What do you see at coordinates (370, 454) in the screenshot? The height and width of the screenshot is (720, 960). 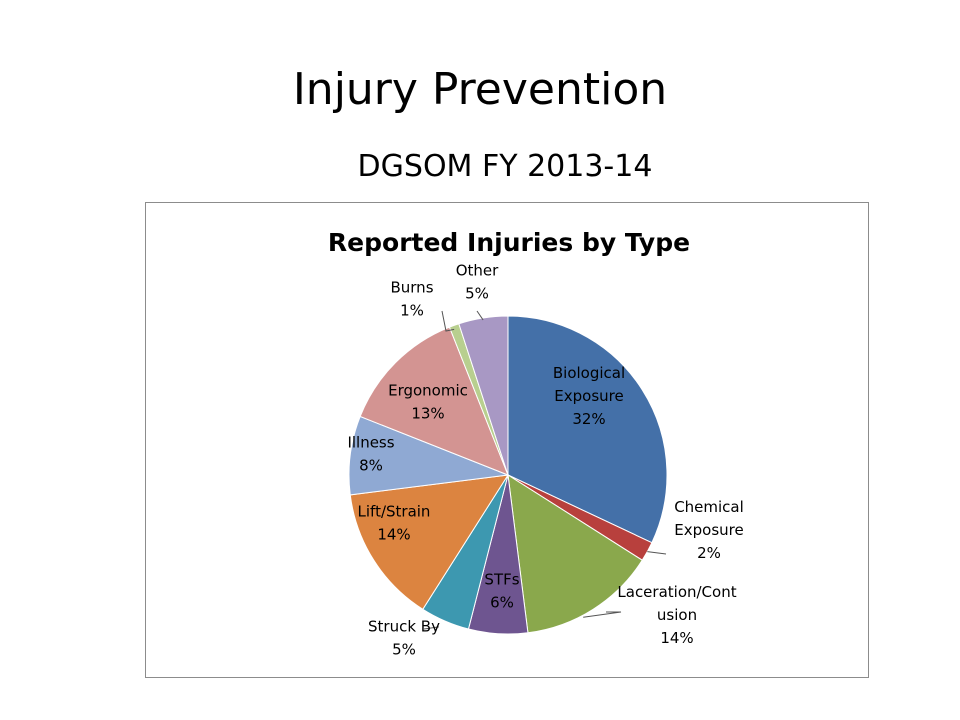 I see `slice-label-illness: Illness 8%` at bounding box center [370, 454].